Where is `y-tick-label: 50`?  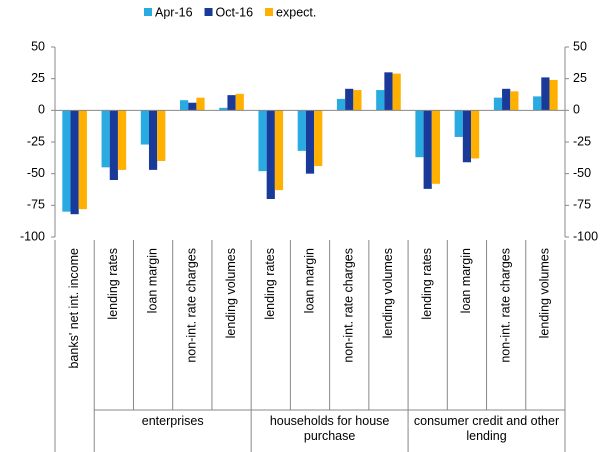 y-tick-label: 50 is located at coordinates (38, 46).